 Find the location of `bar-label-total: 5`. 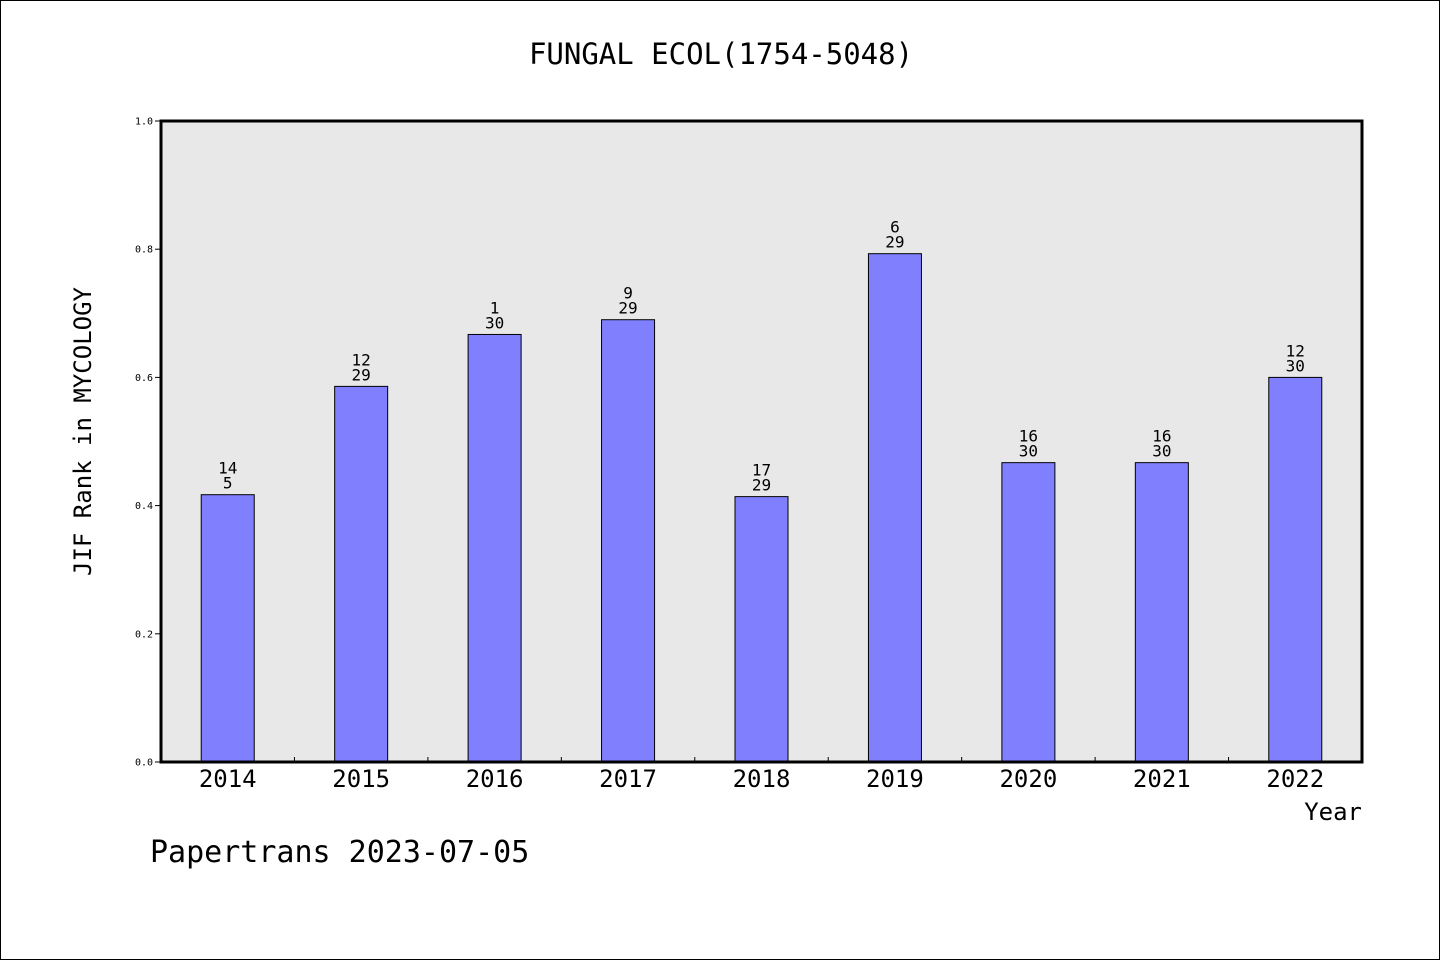

bar-label-total: 5 is located at coordinates (228, 483).